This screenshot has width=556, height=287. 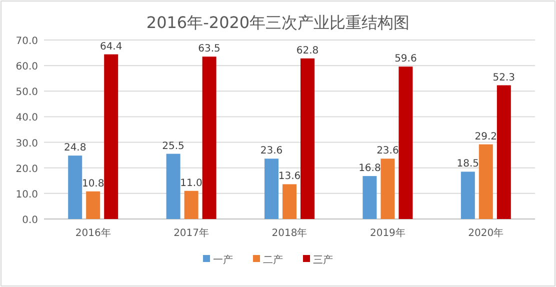 I want to click on legend-label: 三产, so click(x=323, y=260).